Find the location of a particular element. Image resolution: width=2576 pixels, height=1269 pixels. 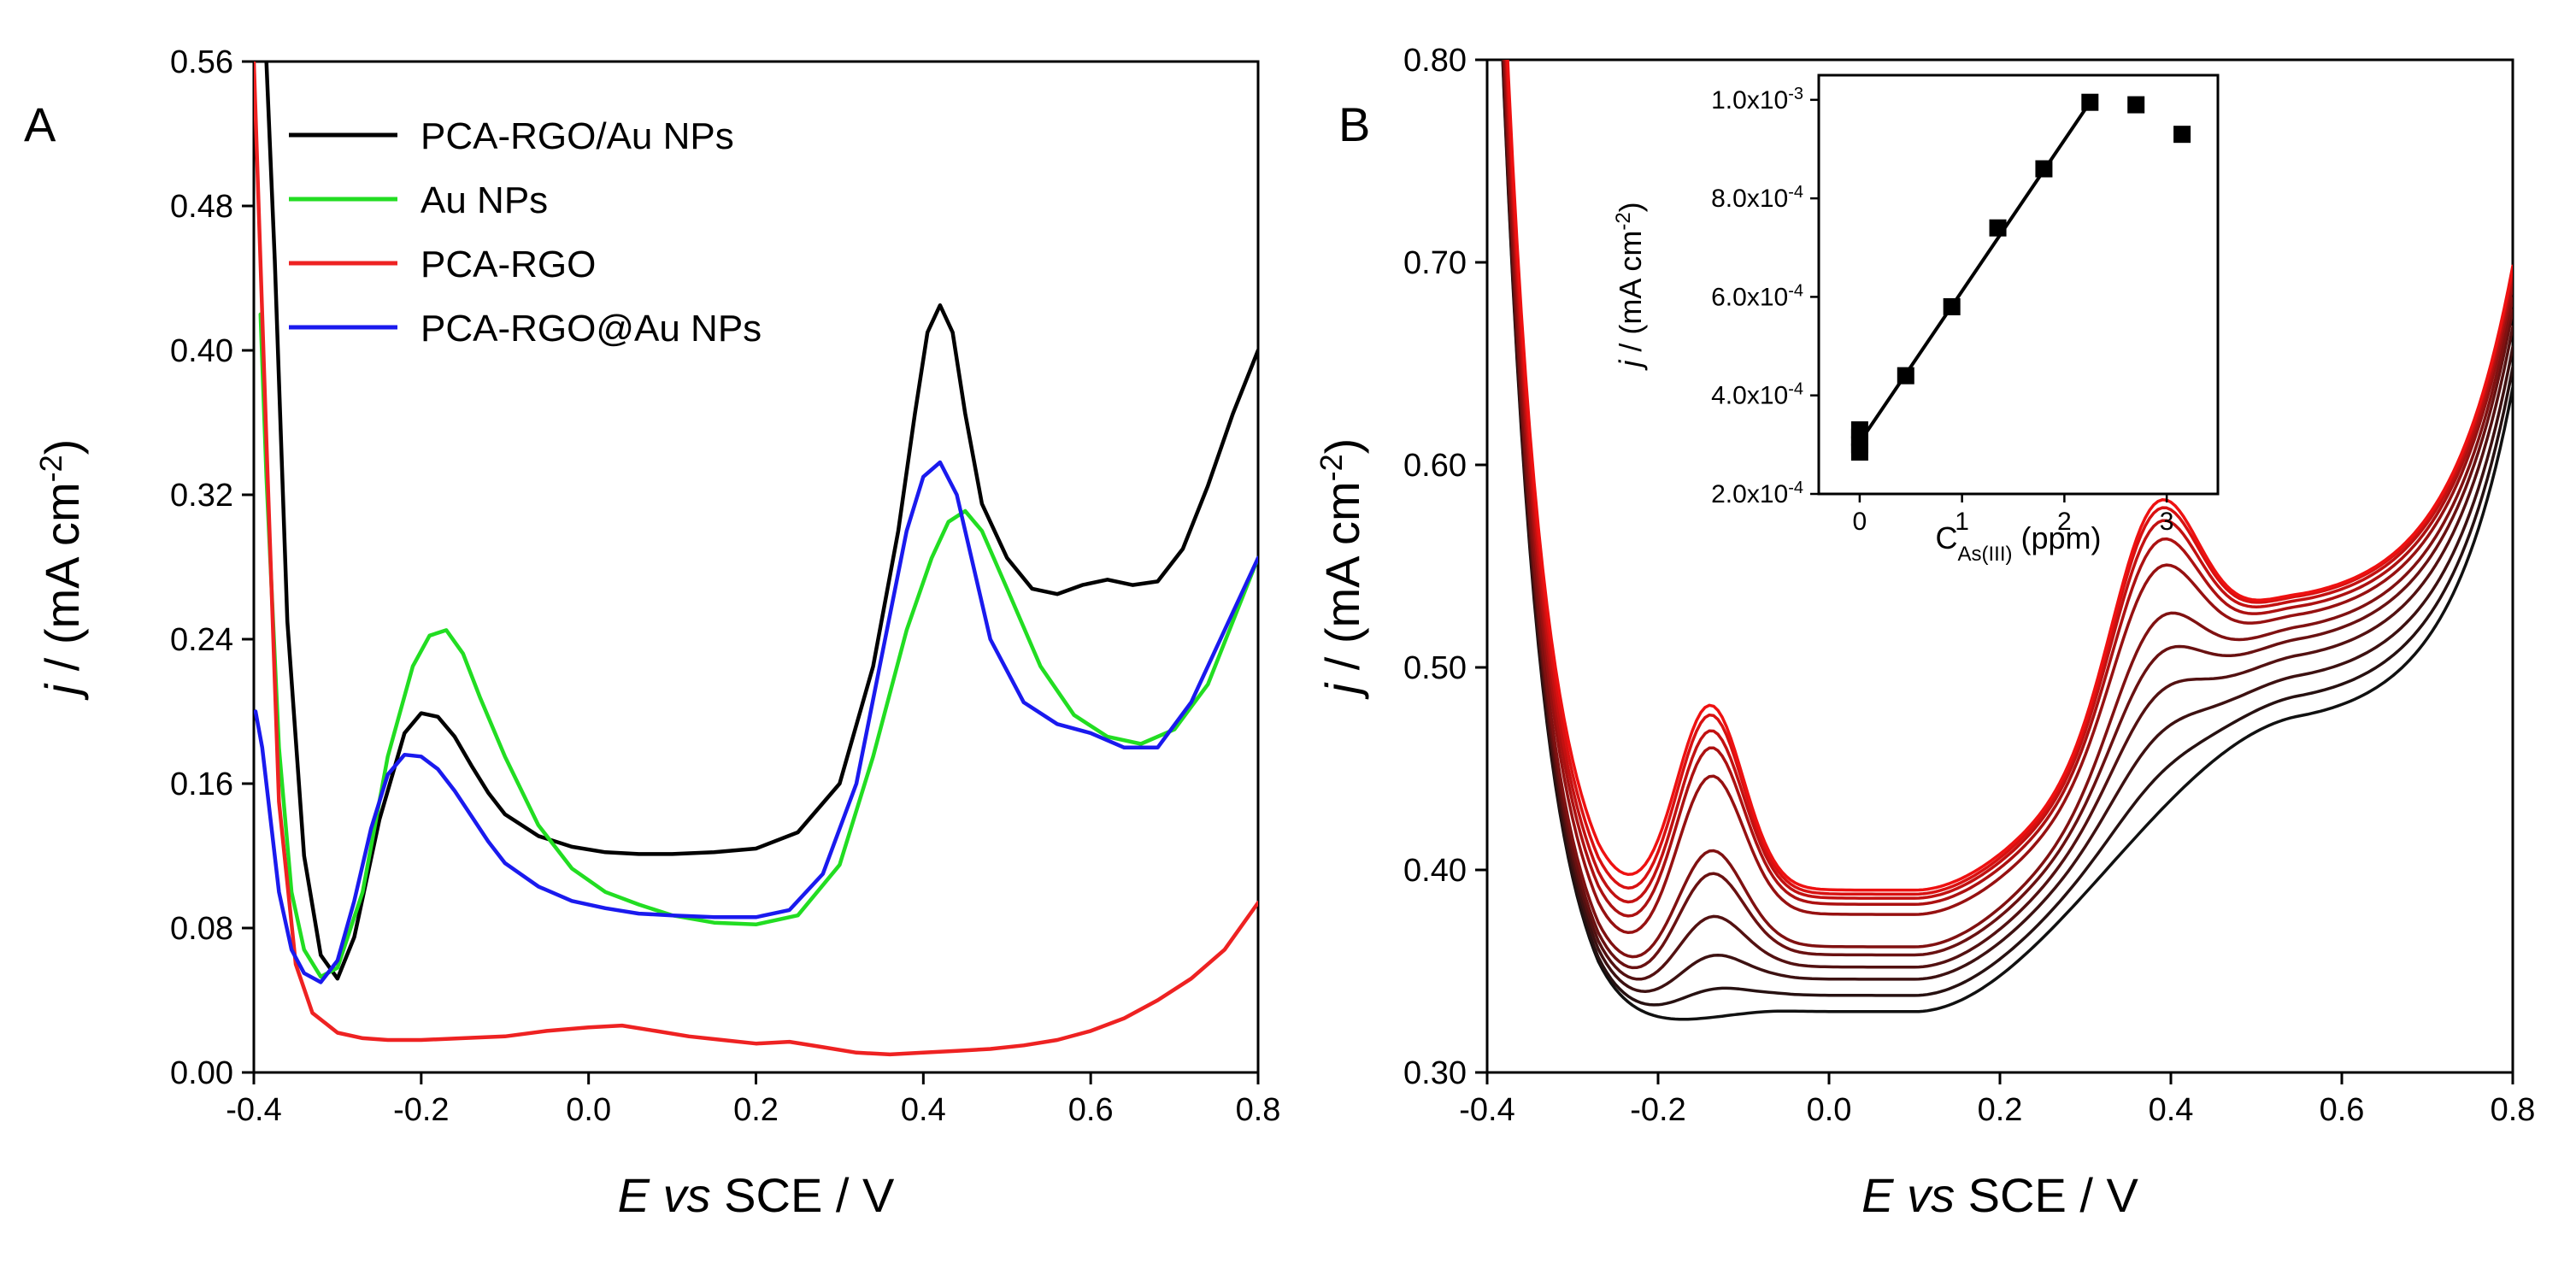

panel-a-x-tick-label: 0.8 is located at coordinates (1258, 1110).